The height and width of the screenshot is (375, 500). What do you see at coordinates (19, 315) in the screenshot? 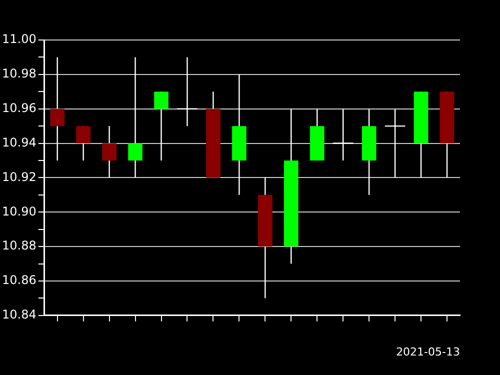
I see `y-tick-label: 10.84` at bounding box center [19, 315].